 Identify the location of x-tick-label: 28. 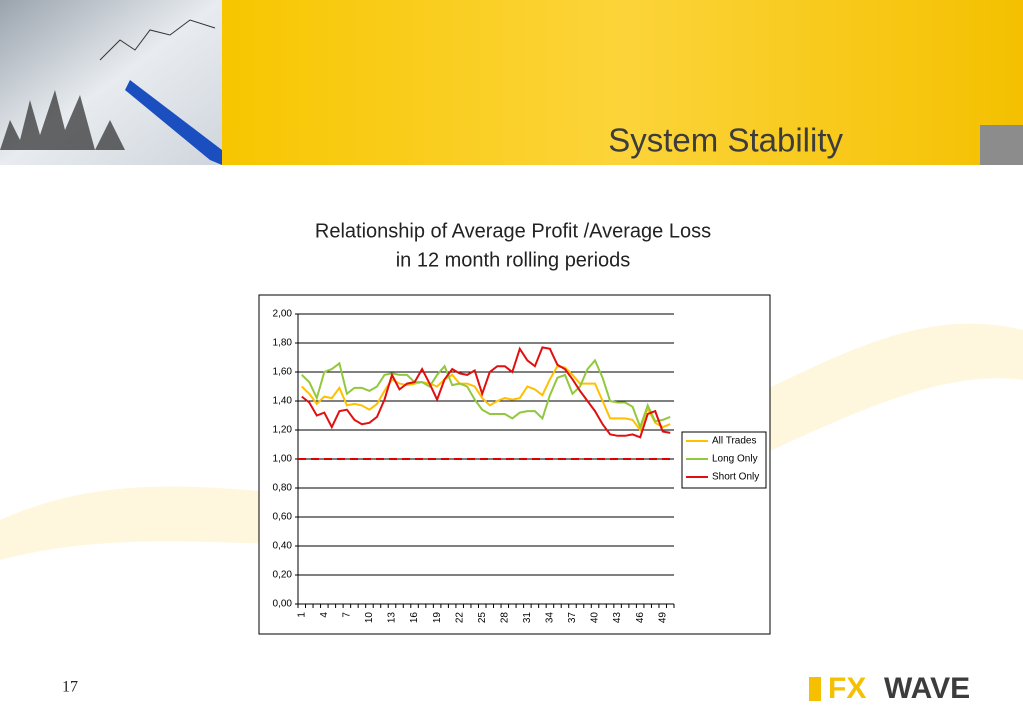
(504, 618).